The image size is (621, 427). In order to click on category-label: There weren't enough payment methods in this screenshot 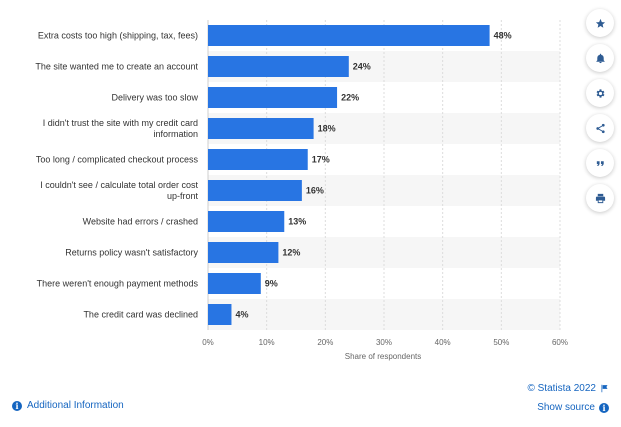, I will do `click(118, 284)`.